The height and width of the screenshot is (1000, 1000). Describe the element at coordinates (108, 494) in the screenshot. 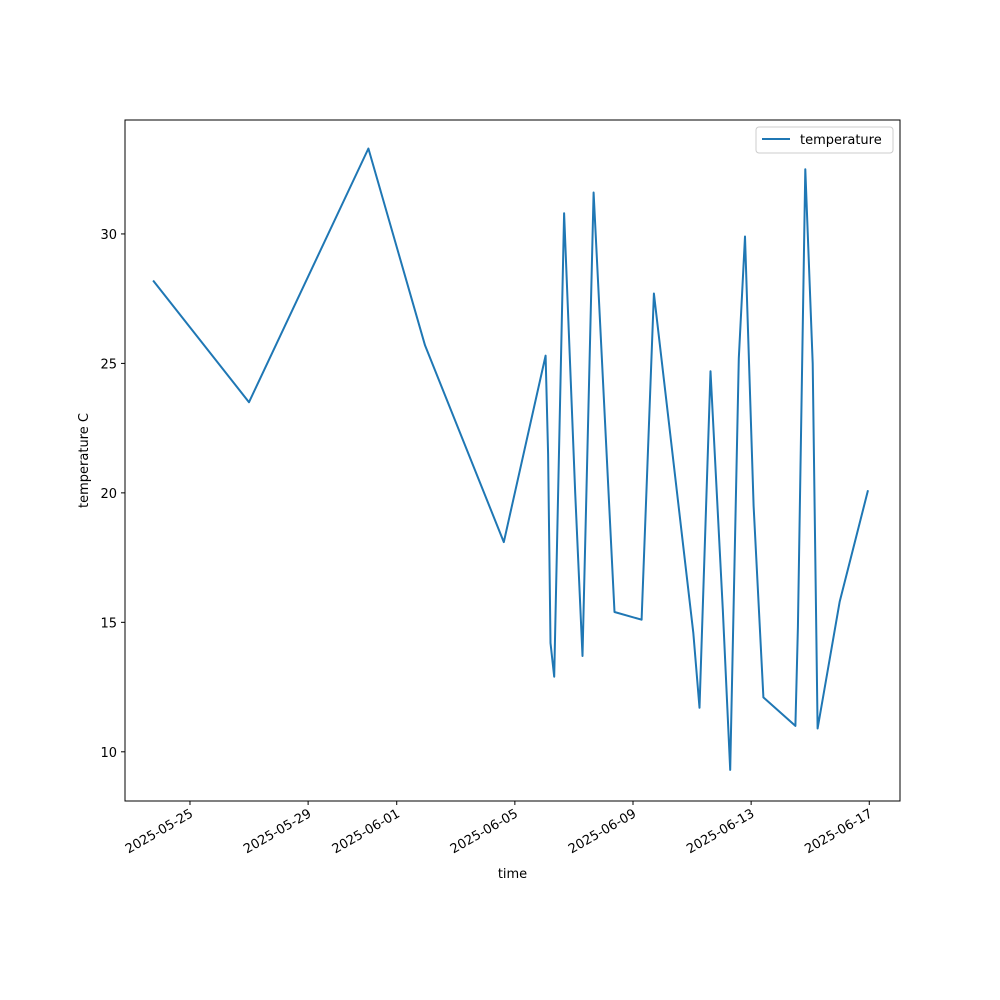

I see `y-tick-label: 20` at that location.